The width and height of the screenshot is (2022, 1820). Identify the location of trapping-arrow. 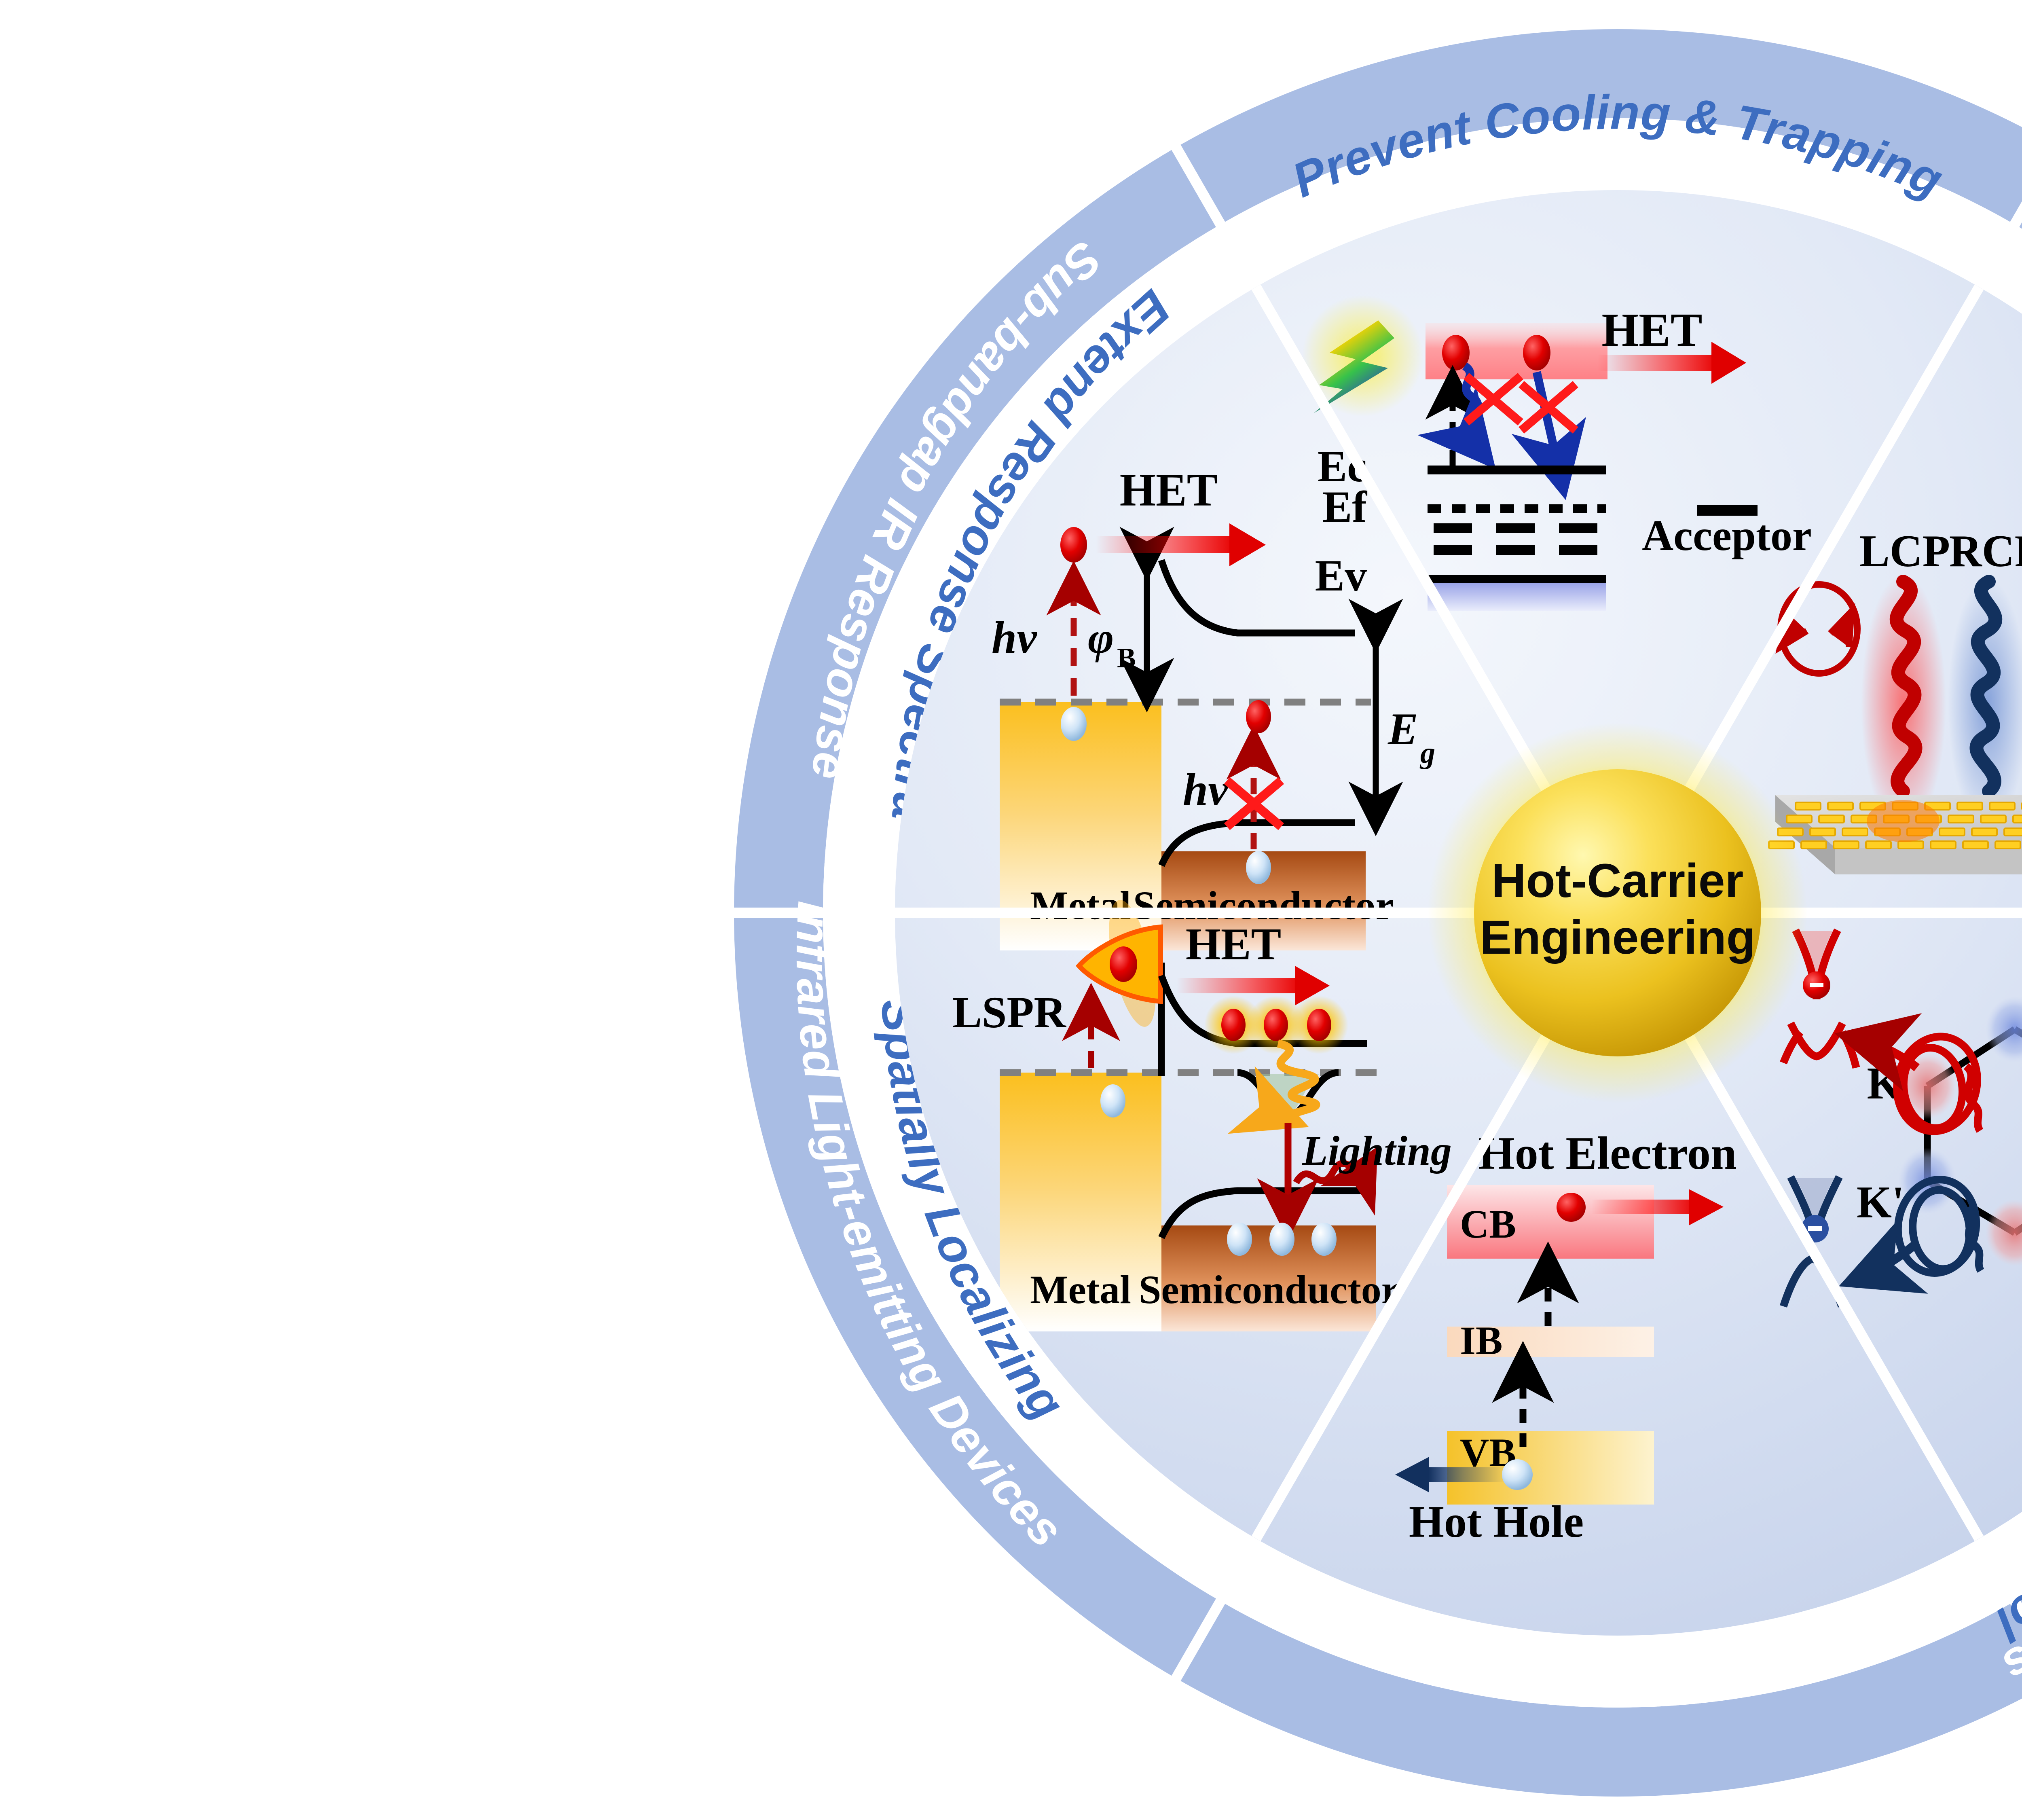
(1548, 435).